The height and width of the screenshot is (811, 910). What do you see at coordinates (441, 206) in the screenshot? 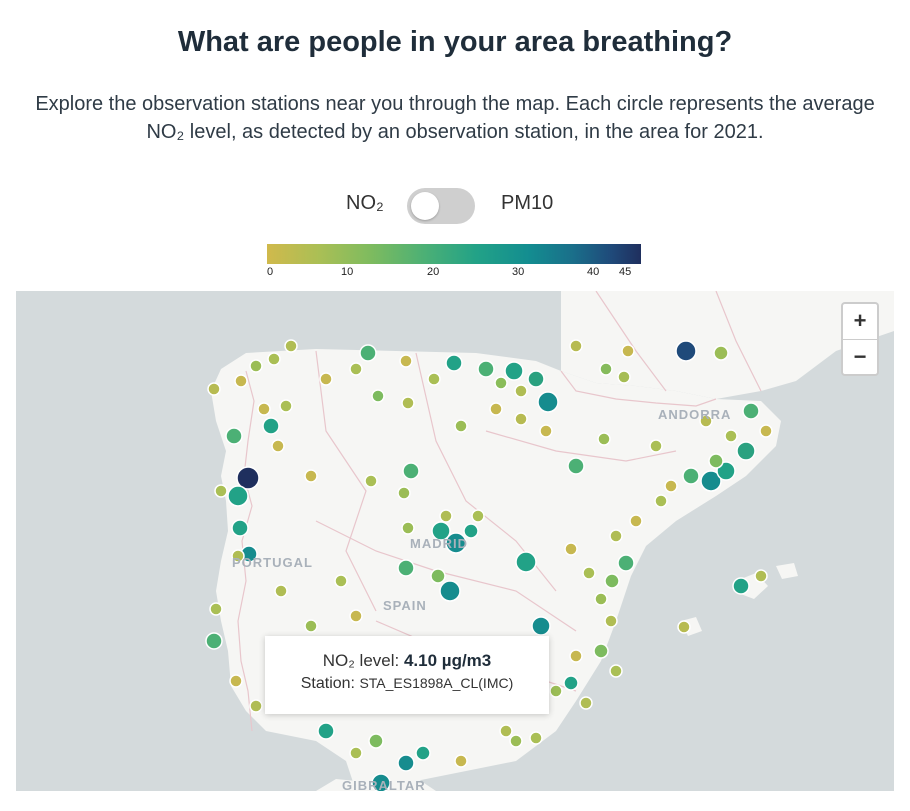
I see `pollutant-toggle-switch` at bounding box center [441, 206].